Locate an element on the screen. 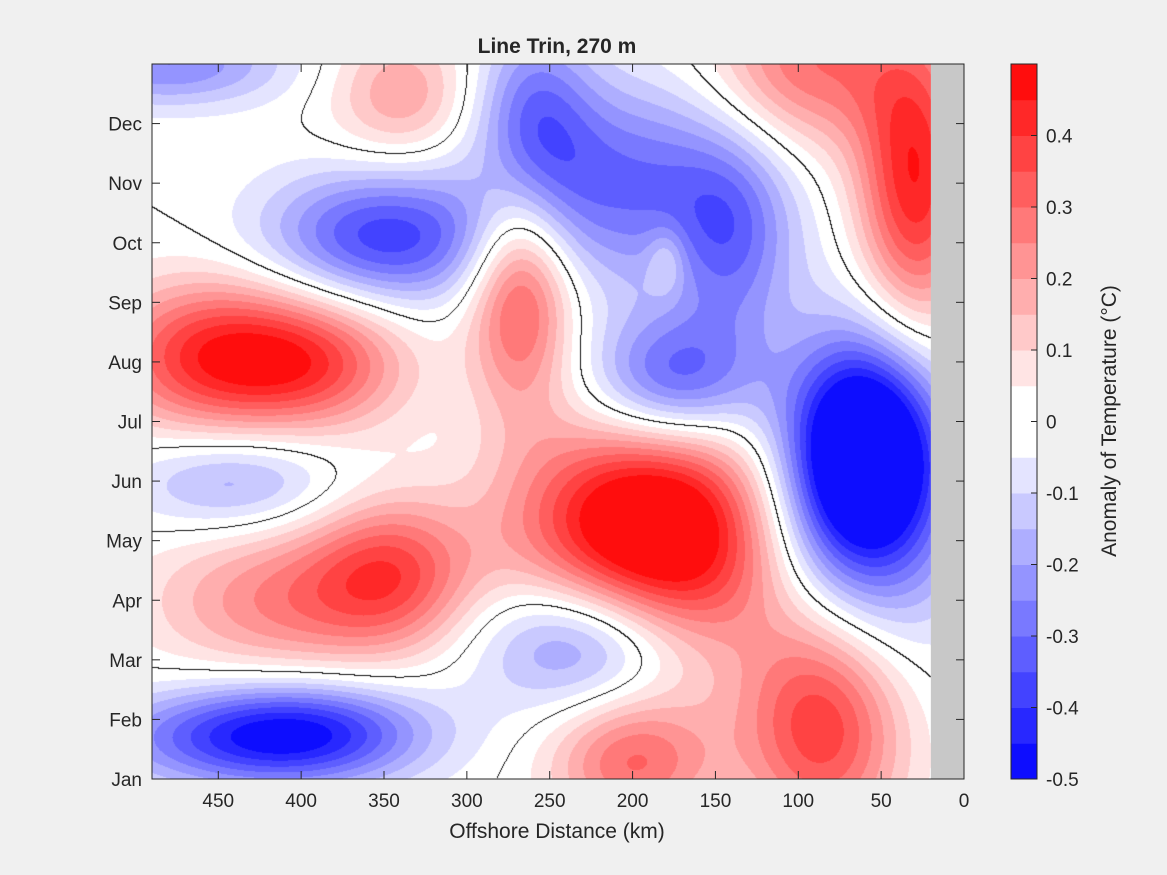 This screenshot has width=1167, height=875. x-tick-label: 200 is located at coordinates (633, 801).